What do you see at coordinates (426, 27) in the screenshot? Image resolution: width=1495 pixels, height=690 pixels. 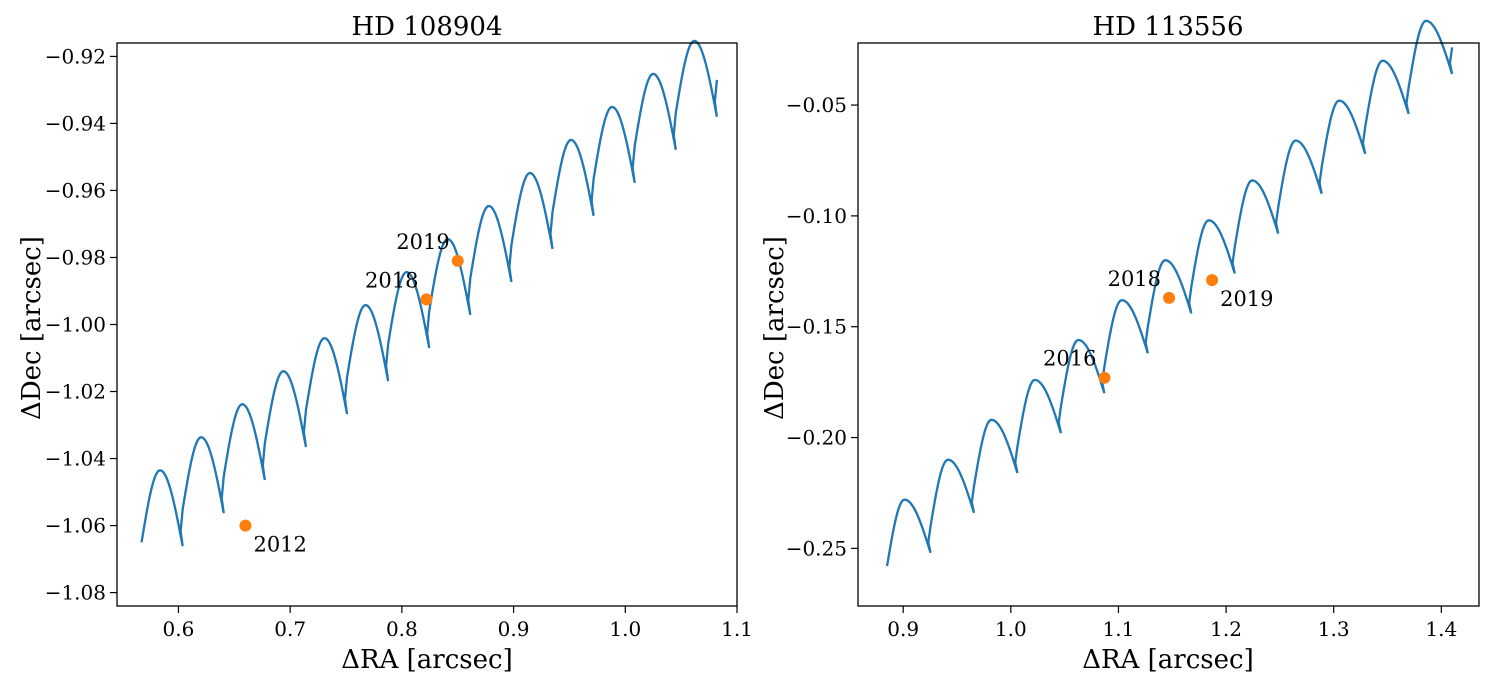 I see `chart-title: HD 108904` at bounding box center [426, 27].